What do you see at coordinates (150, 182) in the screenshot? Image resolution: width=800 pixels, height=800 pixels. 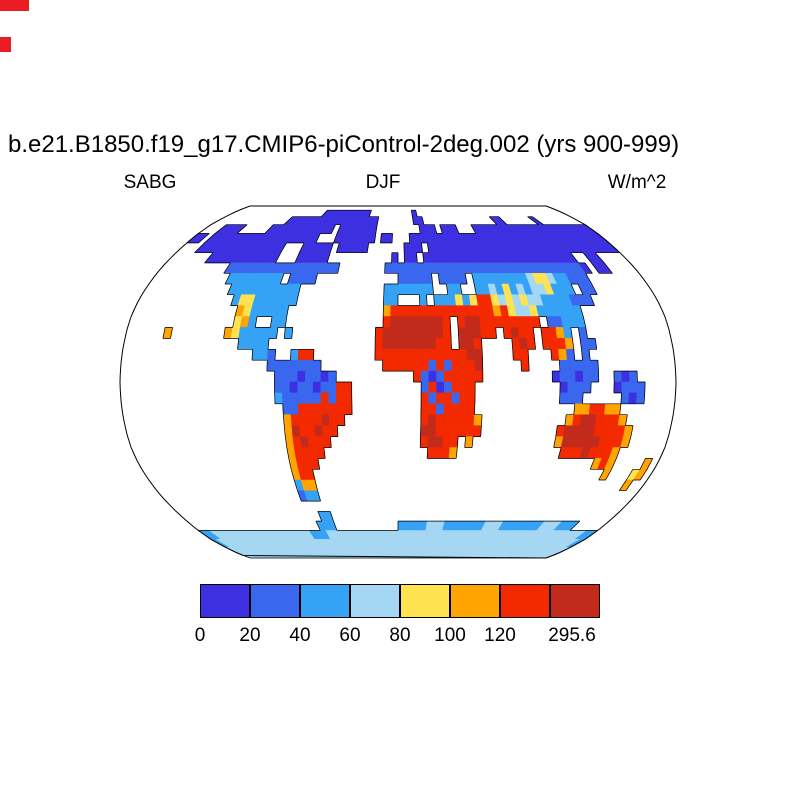 I see `variable-label: SABG` at bounding box center [150, 182].